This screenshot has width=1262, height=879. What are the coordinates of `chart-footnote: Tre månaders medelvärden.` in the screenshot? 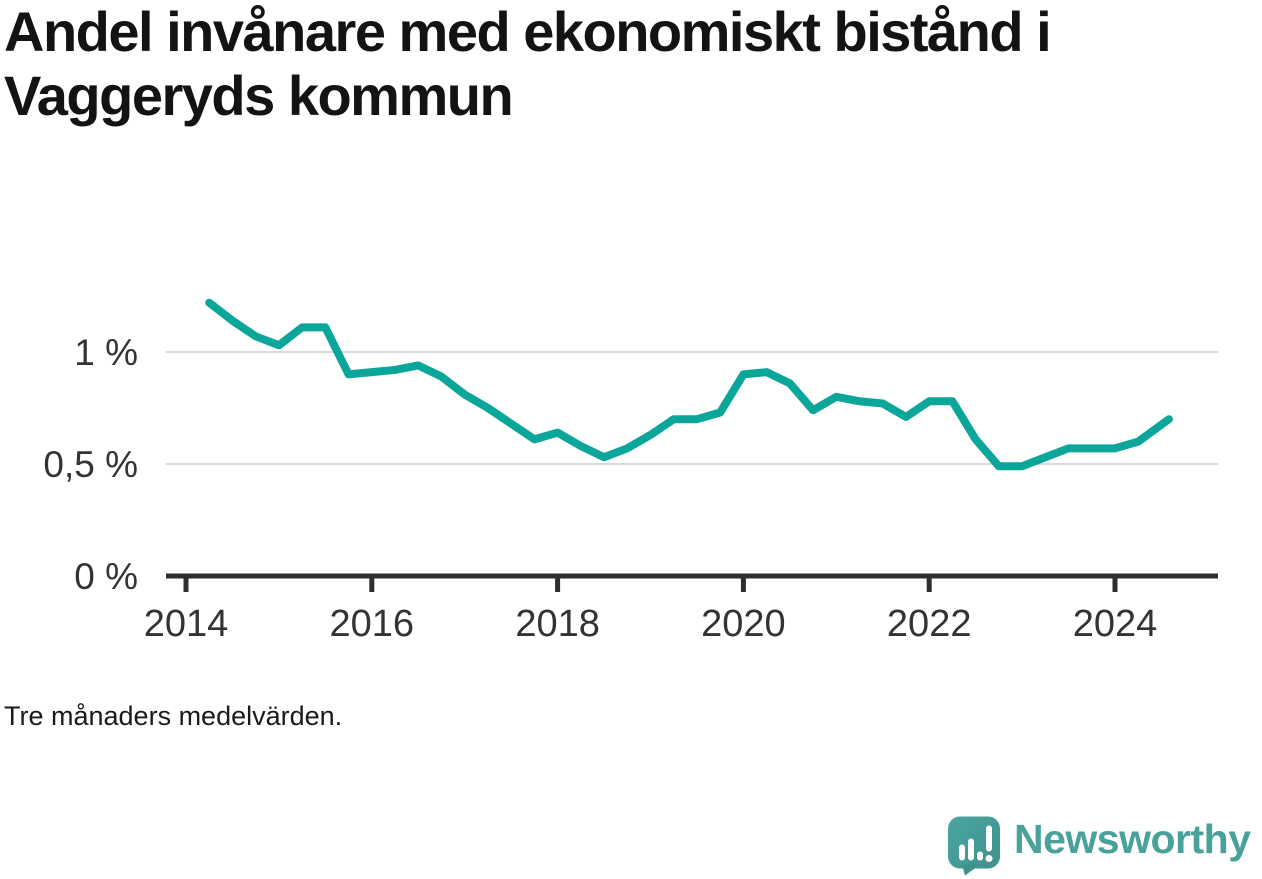 It's located at (173, 716).